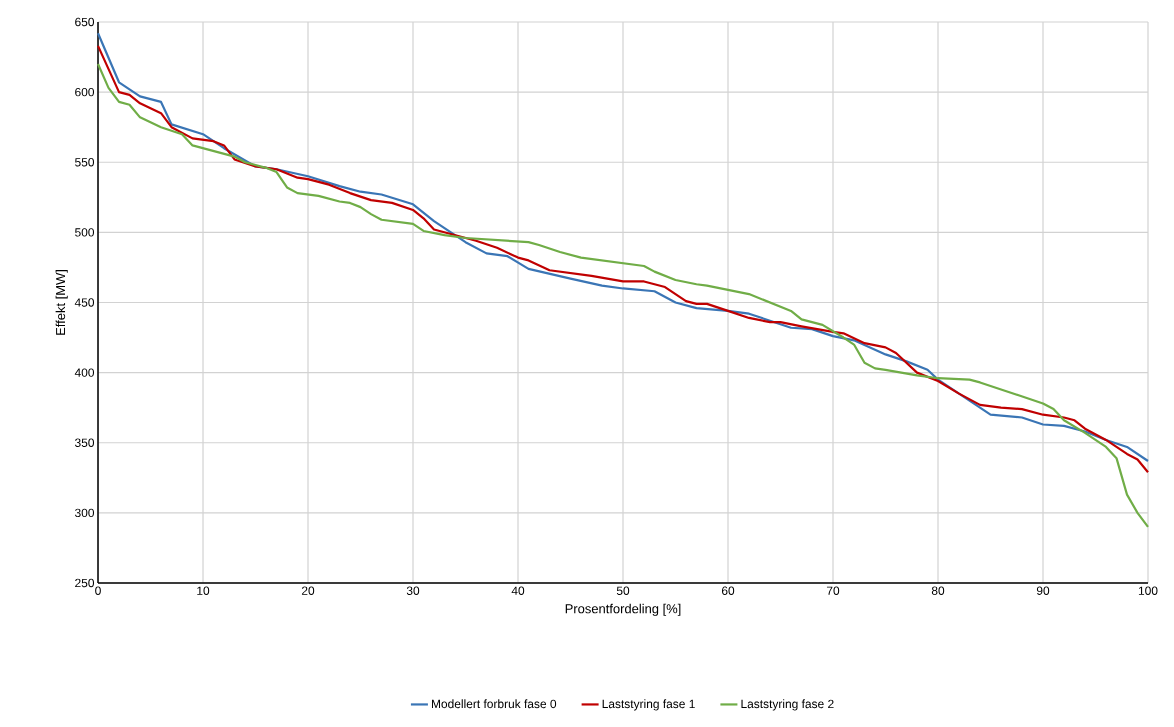 This screenshot has height=727, width=1174. What do you see at coordinates (623, 590) in the screenshot?
I see `x-tick-label: 50` at bounding box center [623, 590].